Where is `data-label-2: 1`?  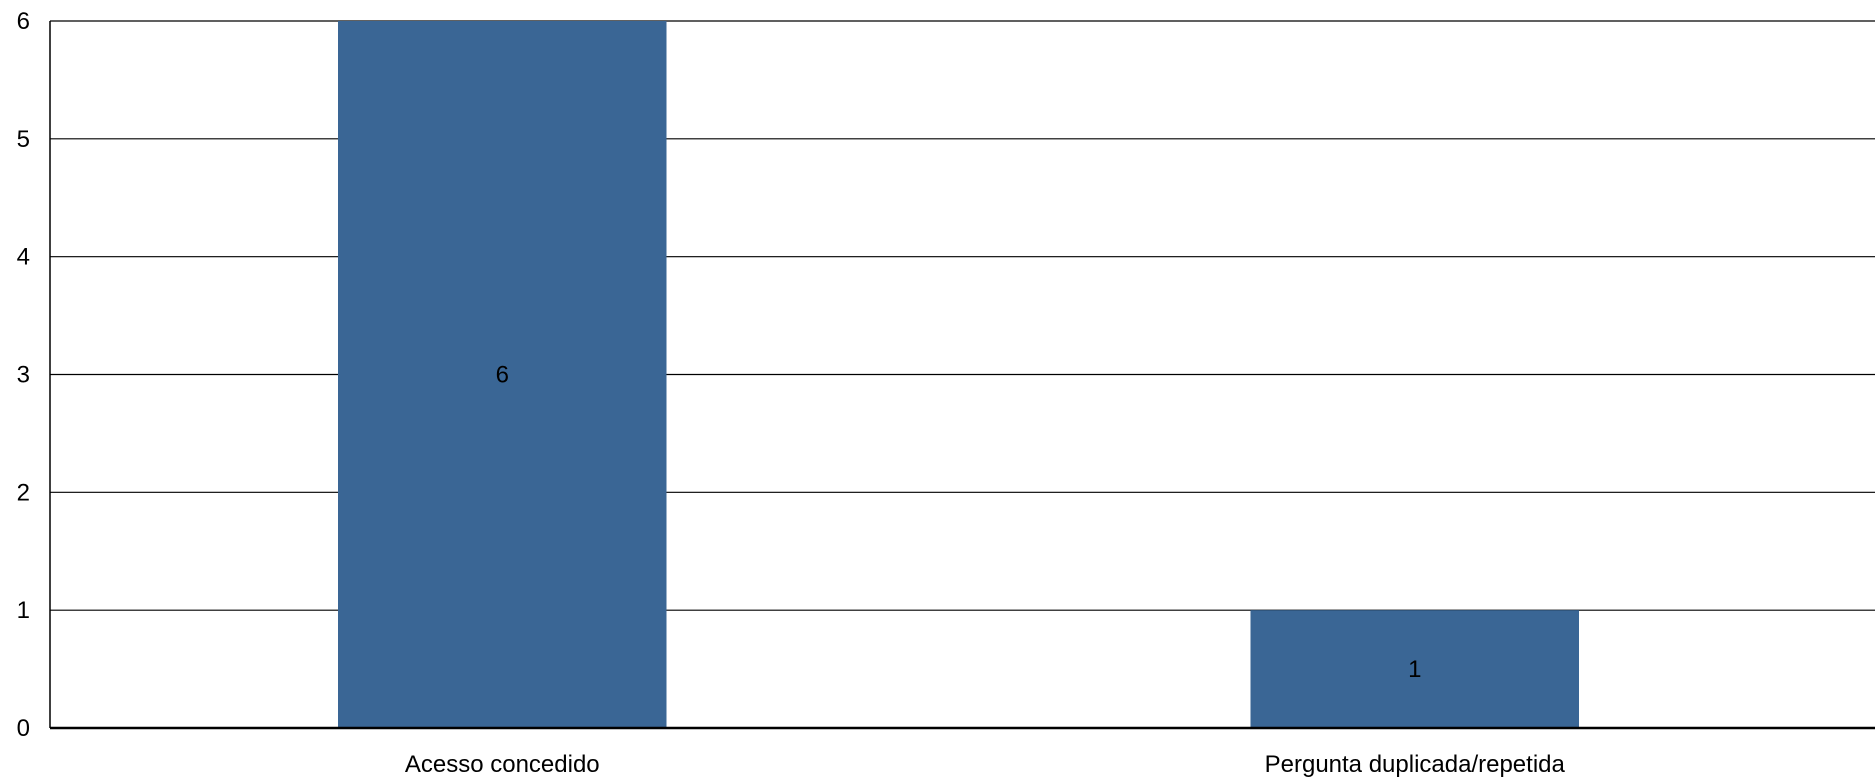
data-label-2: 1 is located at coordinates (1414, 669).